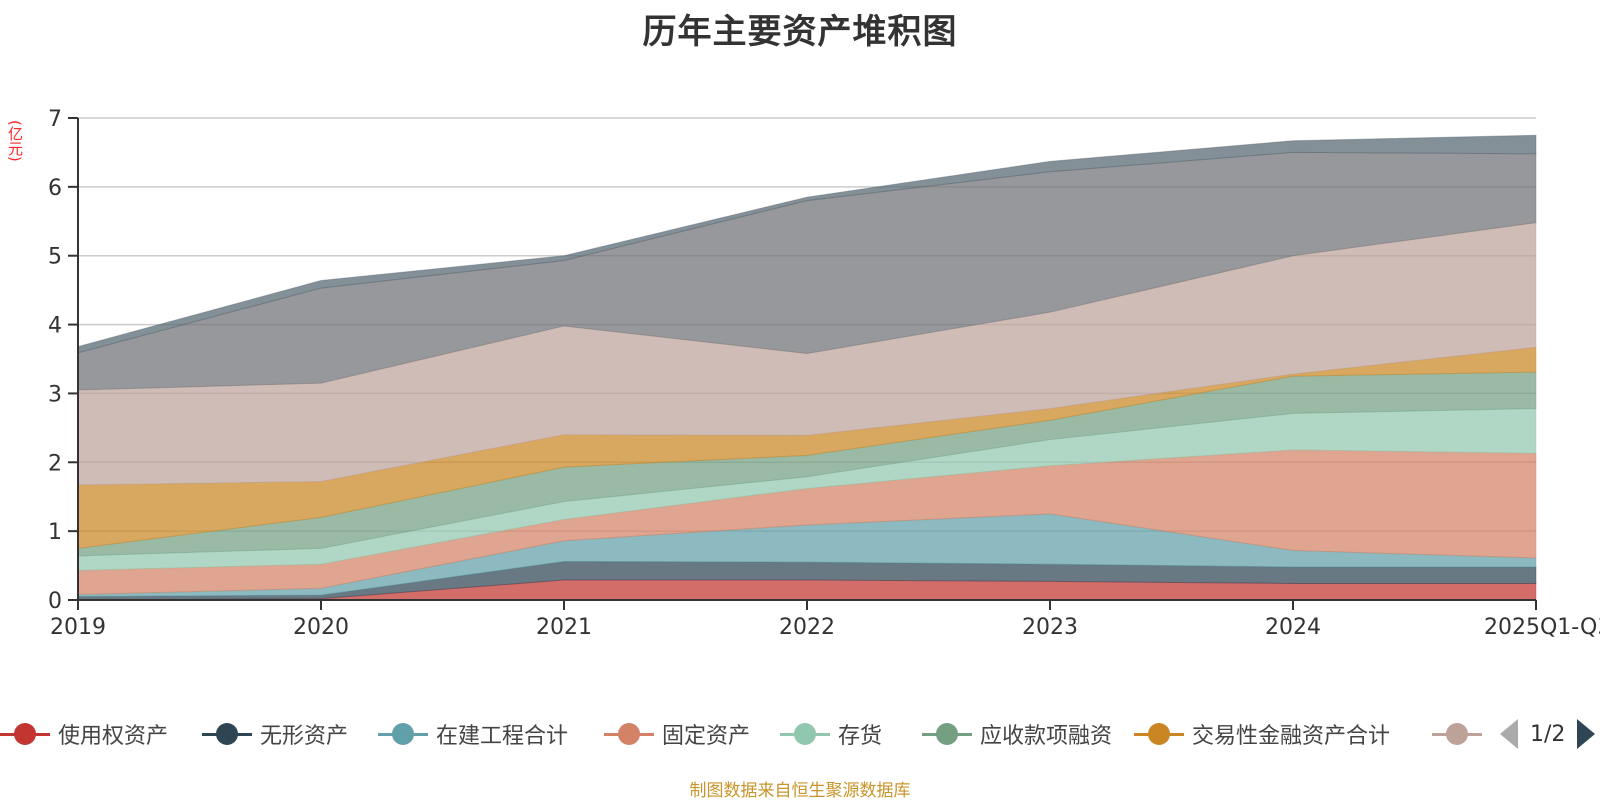 Image resolution: width=1600 pixels, height=801 pixels. What do you see at coordinates (55, 119) in the screenshot?
I see `y-tick-label: 7` at bounding box center [55, 119].